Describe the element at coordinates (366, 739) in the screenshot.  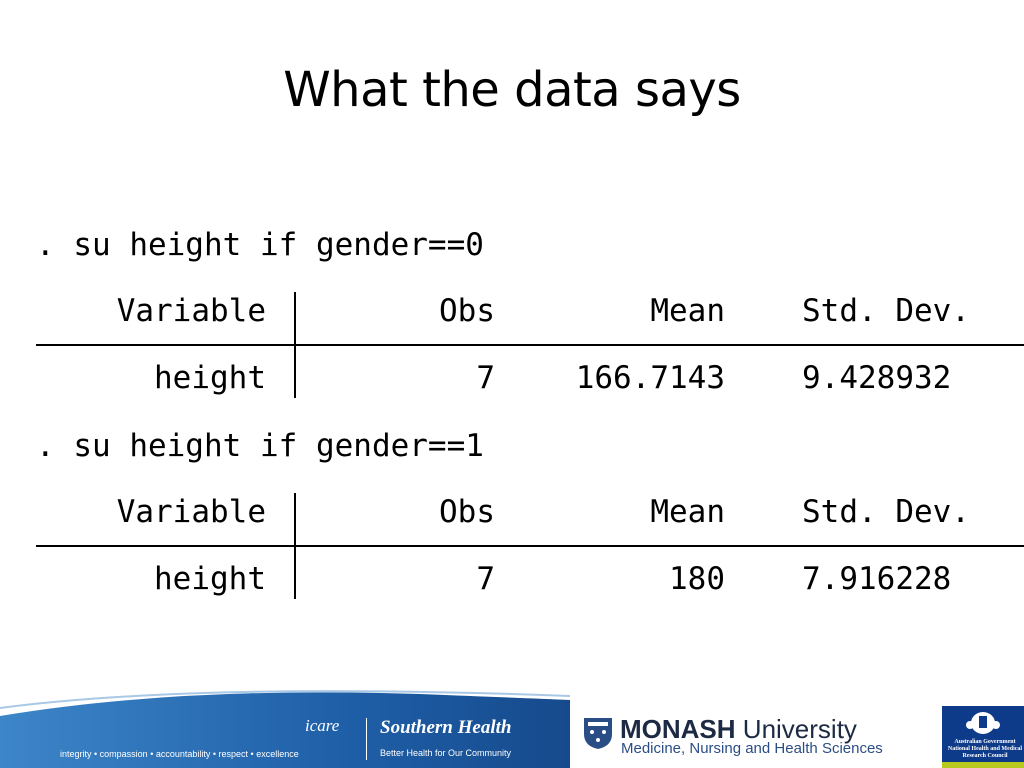
I see `footer-divider` at that location.